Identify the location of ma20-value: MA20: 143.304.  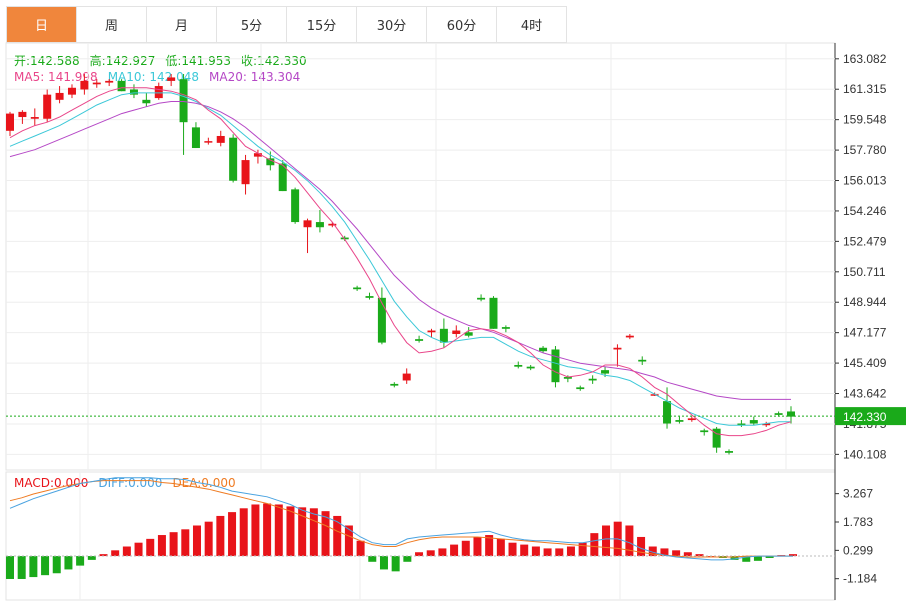
(255, 77).